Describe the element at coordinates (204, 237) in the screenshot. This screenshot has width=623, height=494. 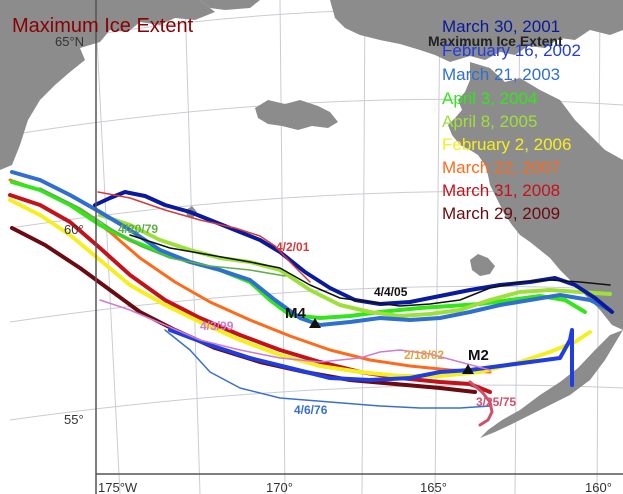
I see `ice-edge-2001-hist` at that location.